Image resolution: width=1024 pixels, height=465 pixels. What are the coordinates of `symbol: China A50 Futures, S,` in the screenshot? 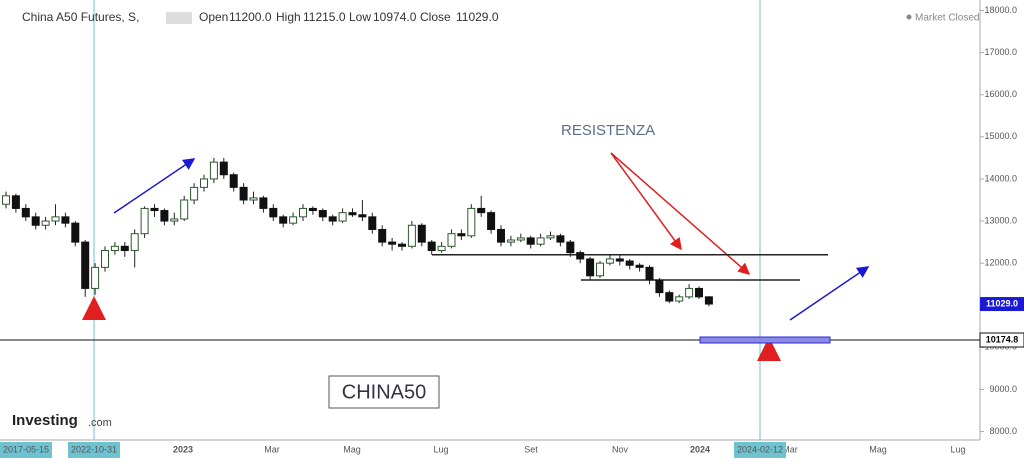 It's located at (80, 17).